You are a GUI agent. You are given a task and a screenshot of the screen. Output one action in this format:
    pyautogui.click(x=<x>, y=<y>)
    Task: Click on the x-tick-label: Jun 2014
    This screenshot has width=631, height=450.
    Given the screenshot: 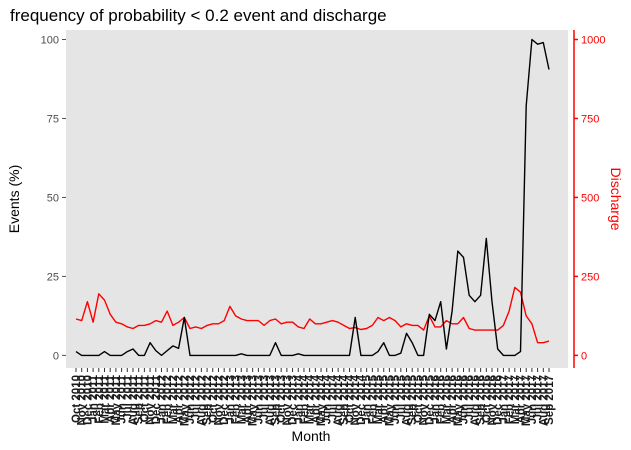 What is the action you would take?
    pyautogui.click(x=328, y=399)
    